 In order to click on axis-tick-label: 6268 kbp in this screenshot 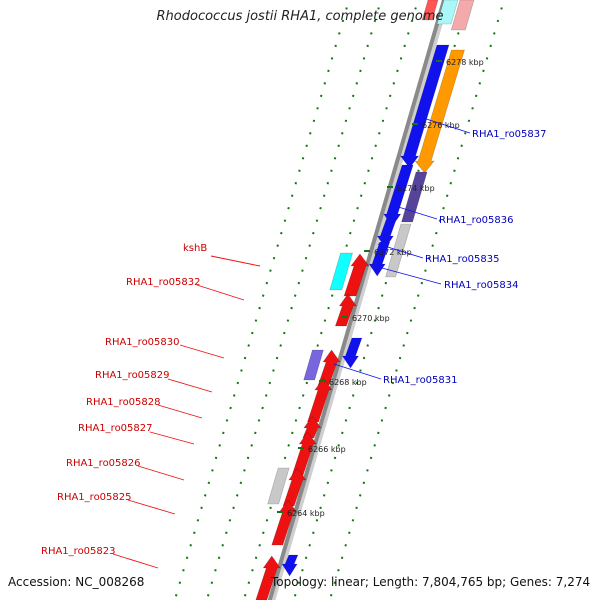, I will do `click(348, 382)`.